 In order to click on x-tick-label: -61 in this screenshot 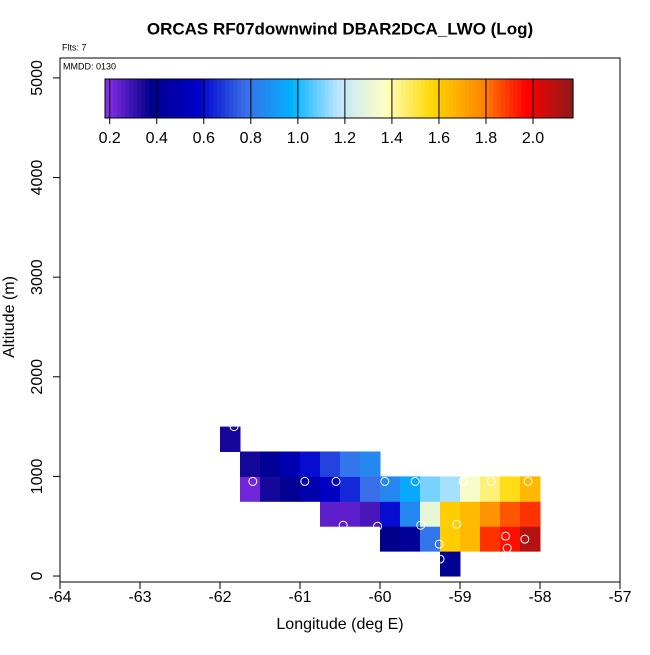, I will do `click(299, 597)`.